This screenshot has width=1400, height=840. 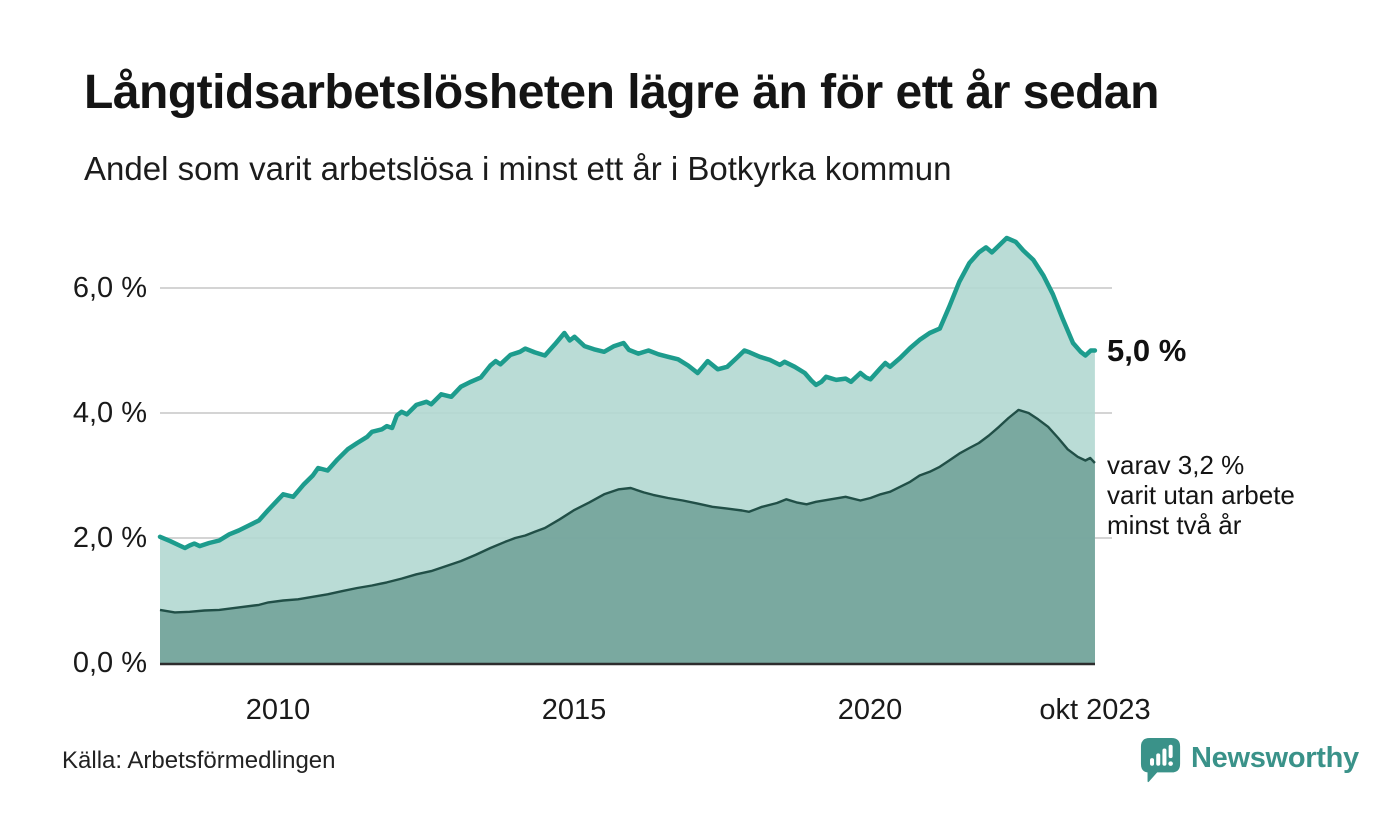 I want to click on annotation-line: varav 3,2 %, so click(x=1176, y=465).